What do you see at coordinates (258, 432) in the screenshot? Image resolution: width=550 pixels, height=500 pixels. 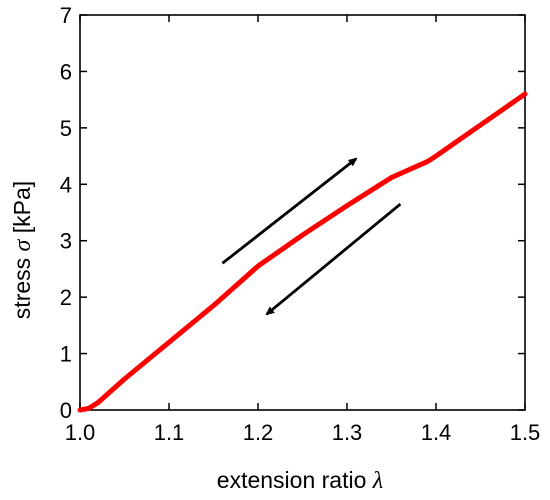 I see `x-tick-label: 1.2` at bounding box center [258, 432].